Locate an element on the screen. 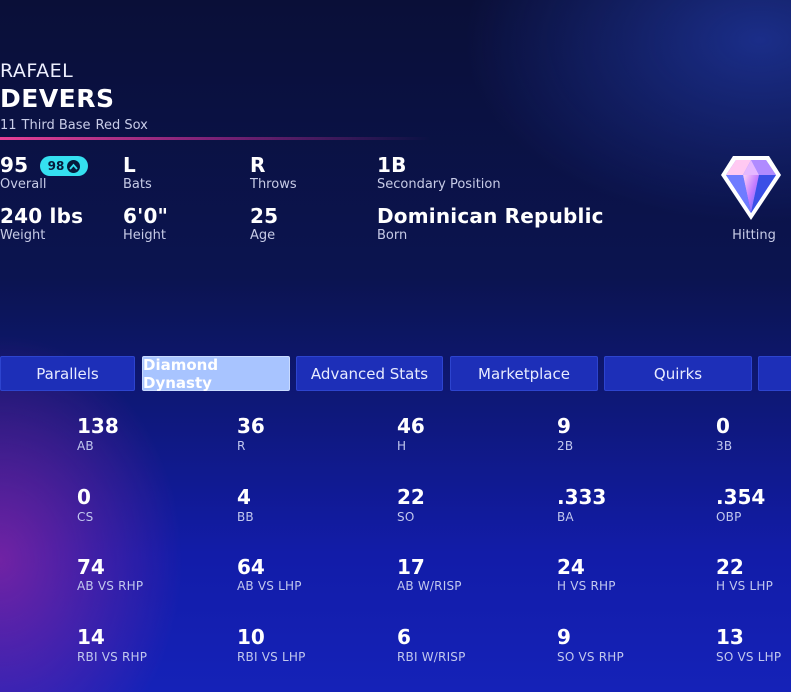  overall-value: 95 is located at coordinates (14, 165).